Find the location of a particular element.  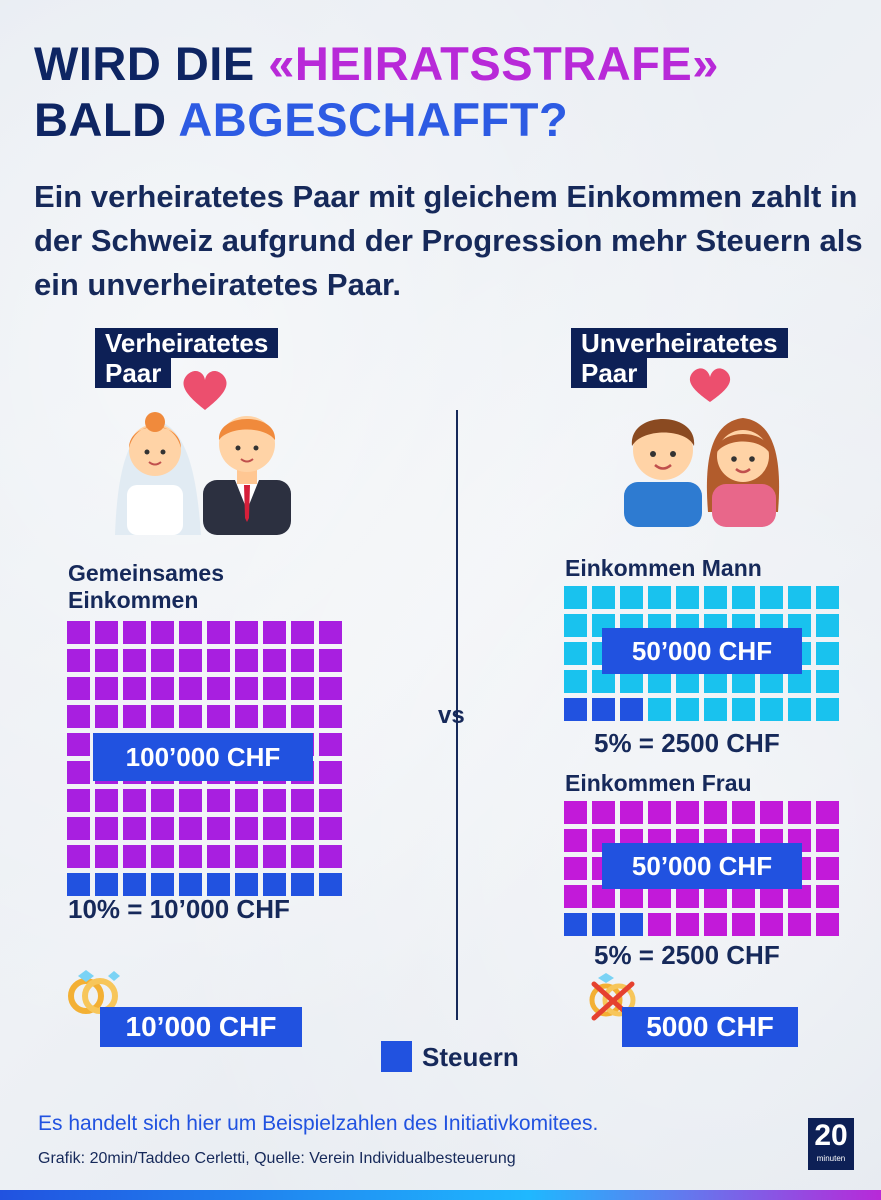

man-tax-text: 5% = 2500 CHF is located at coordinates (687, 743).